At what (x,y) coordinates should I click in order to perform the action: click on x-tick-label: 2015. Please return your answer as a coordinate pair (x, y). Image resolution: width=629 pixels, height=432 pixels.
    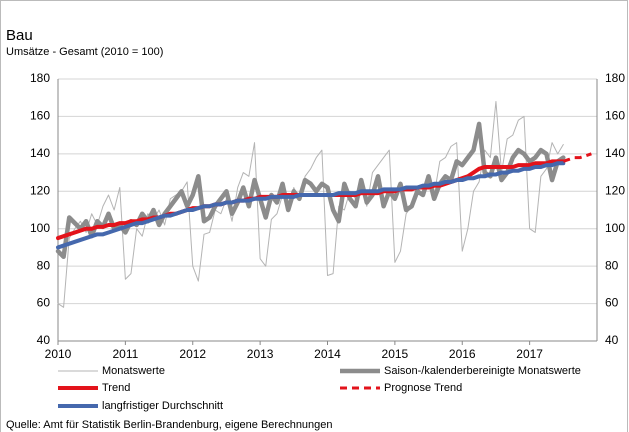
    Looking at the image, I should click on (395, 354).